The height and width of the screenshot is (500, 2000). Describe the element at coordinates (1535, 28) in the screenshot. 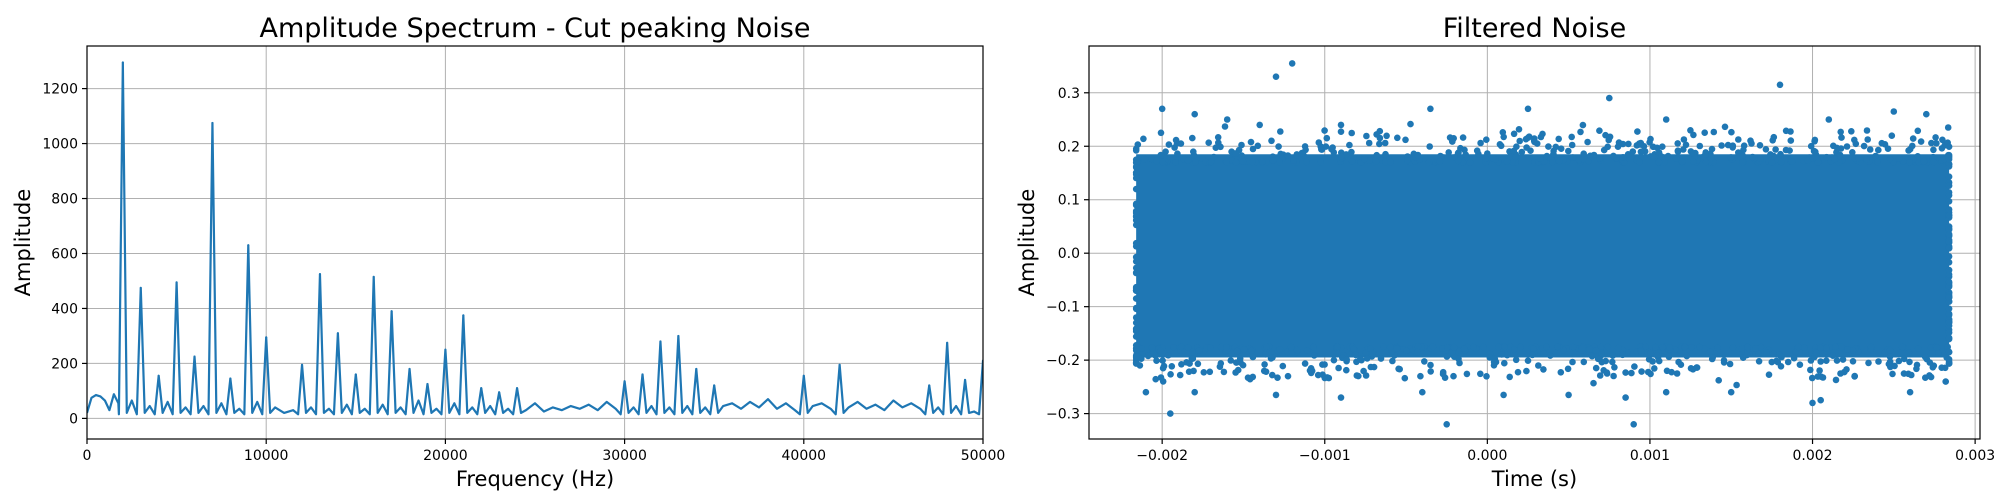

I see `chart-title: Filtered Noise` at that location.